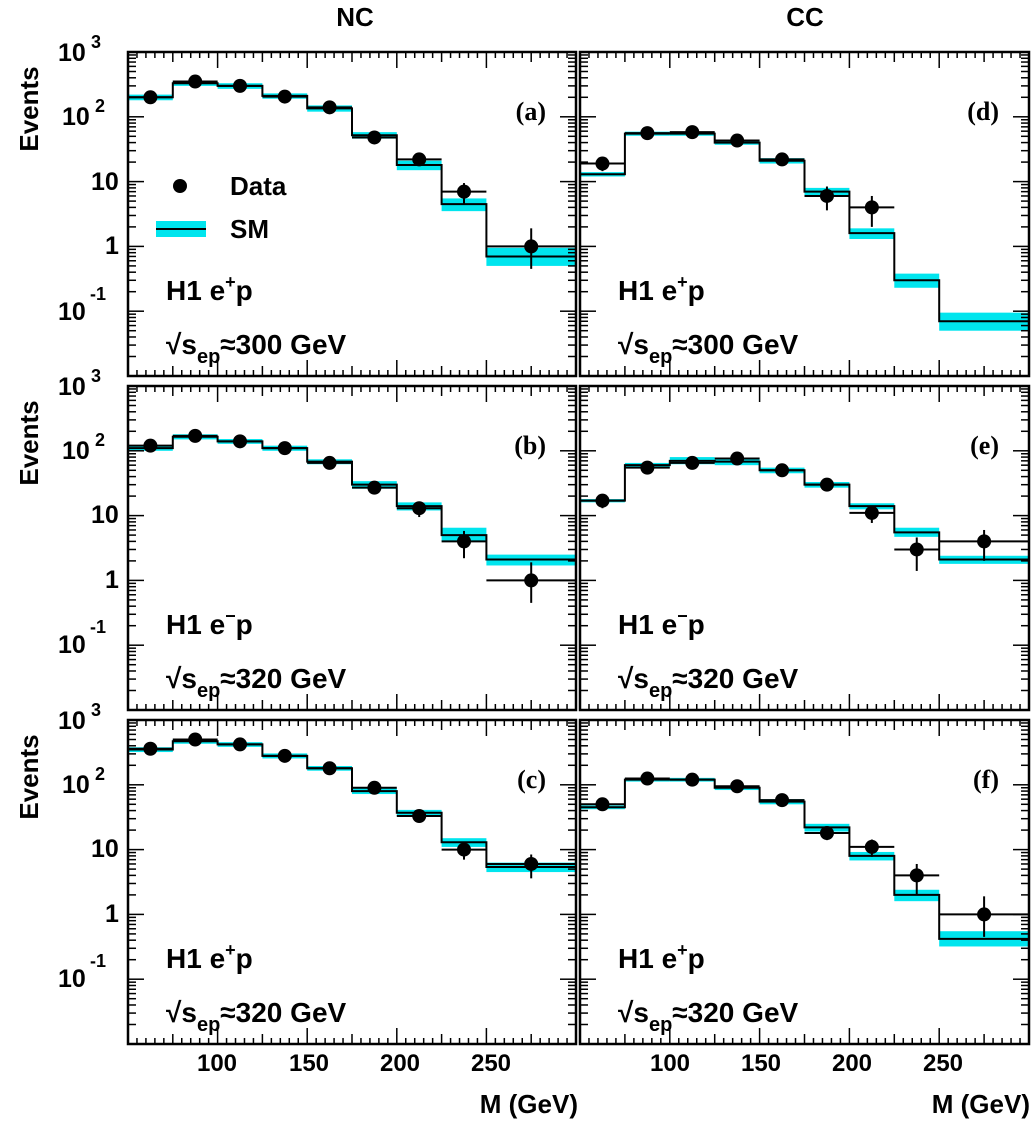 The height and width of the screenshot is (1132, 1036). What do you see at coordinates (852, 1063) in the screenshot?
I see `x-tick-label-cc-200: 200` at bounding box center [852, 1063].